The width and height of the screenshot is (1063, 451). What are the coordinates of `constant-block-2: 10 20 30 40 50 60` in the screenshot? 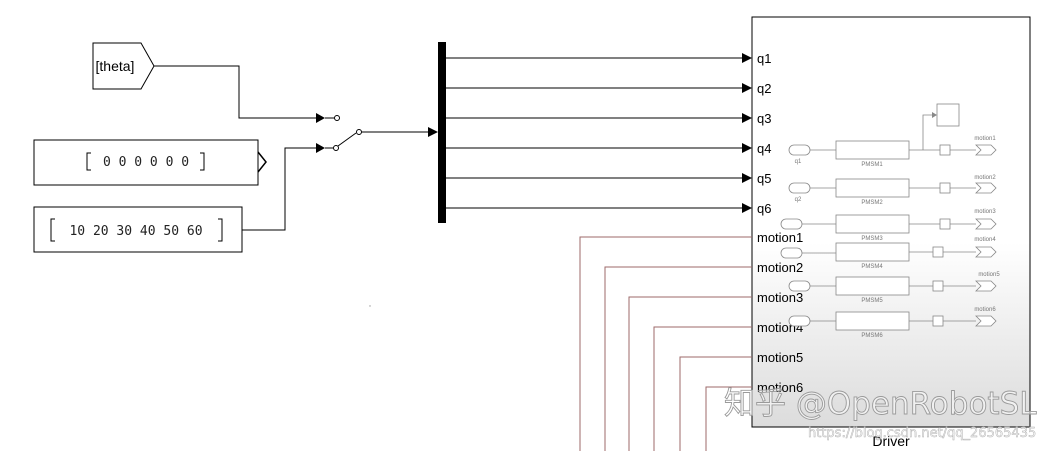 It's located at (138, 229).